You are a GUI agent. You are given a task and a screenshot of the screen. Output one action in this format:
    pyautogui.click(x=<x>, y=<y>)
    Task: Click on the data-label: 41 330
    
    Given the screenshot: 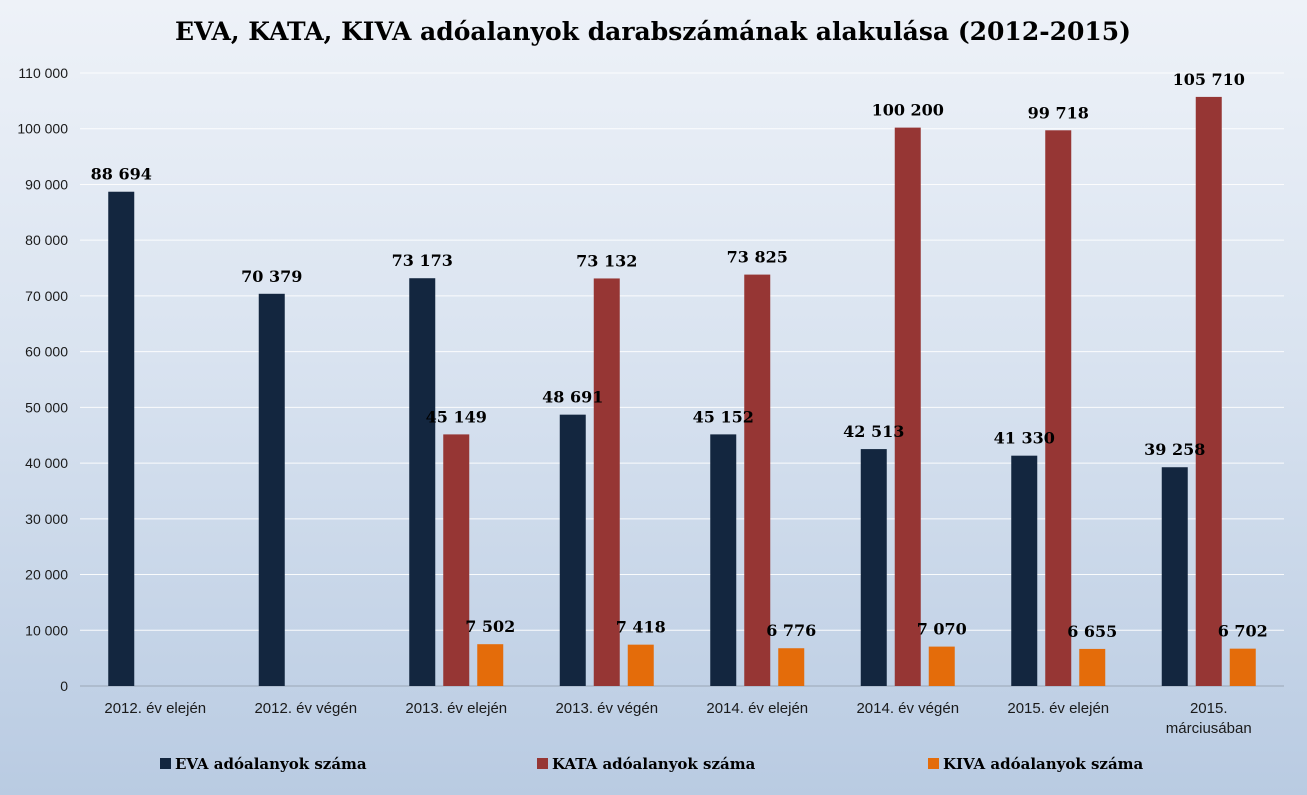 What is the action you would take?
    pyautogui.click(x=1024, y=438)
    